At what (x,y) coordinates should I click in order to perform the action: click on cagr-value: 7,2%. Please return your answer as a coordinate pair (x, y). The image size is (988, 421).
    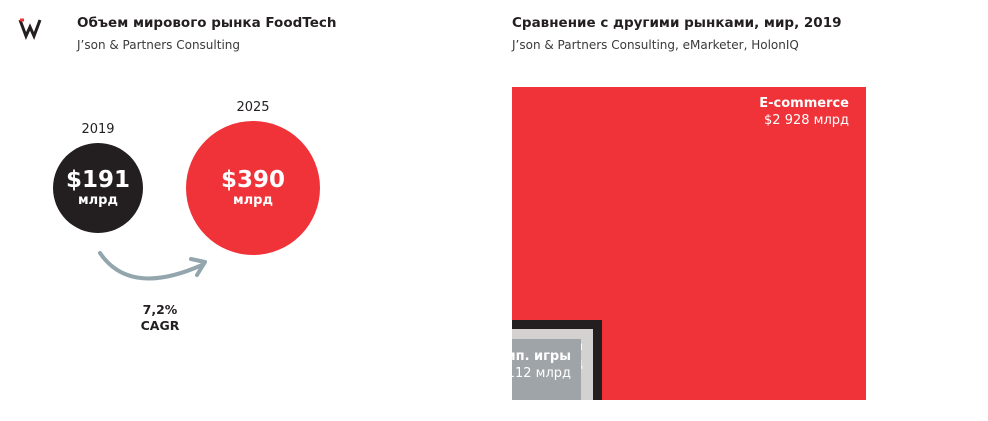
    Looking at the image, I should click on (160, 309).